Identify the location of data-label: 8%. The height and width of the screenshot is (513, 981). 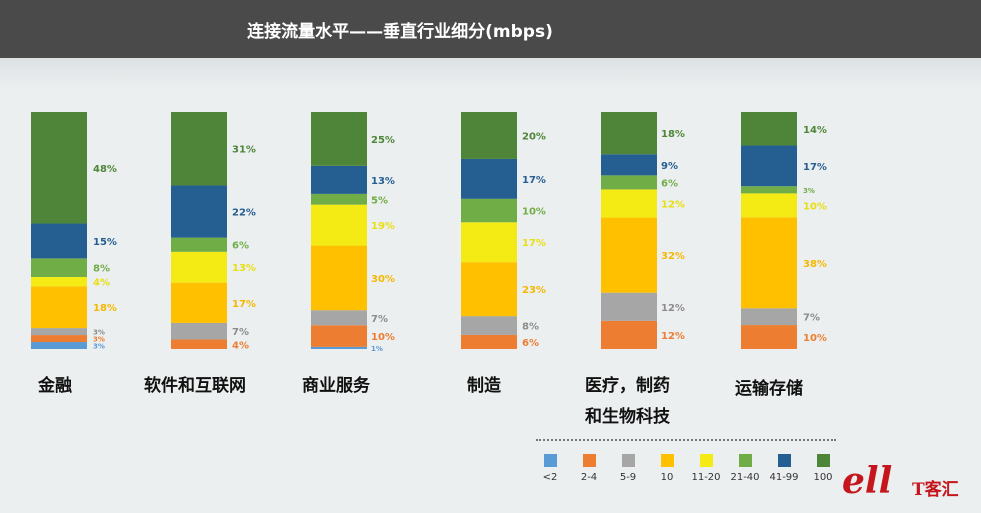
(530, 327).